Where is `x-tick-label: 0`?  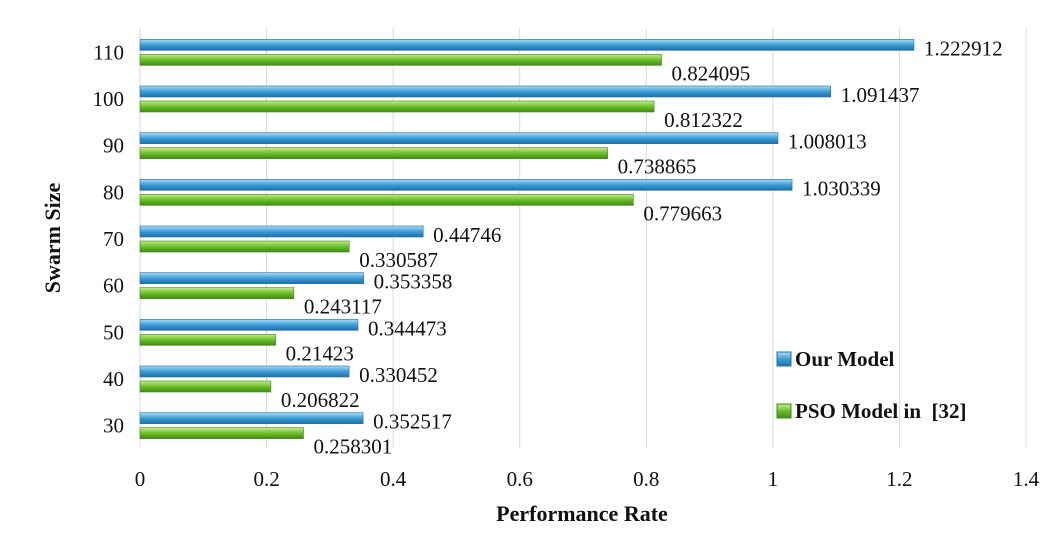 x-tick-label: 0 is located at coordinates (140, 479).